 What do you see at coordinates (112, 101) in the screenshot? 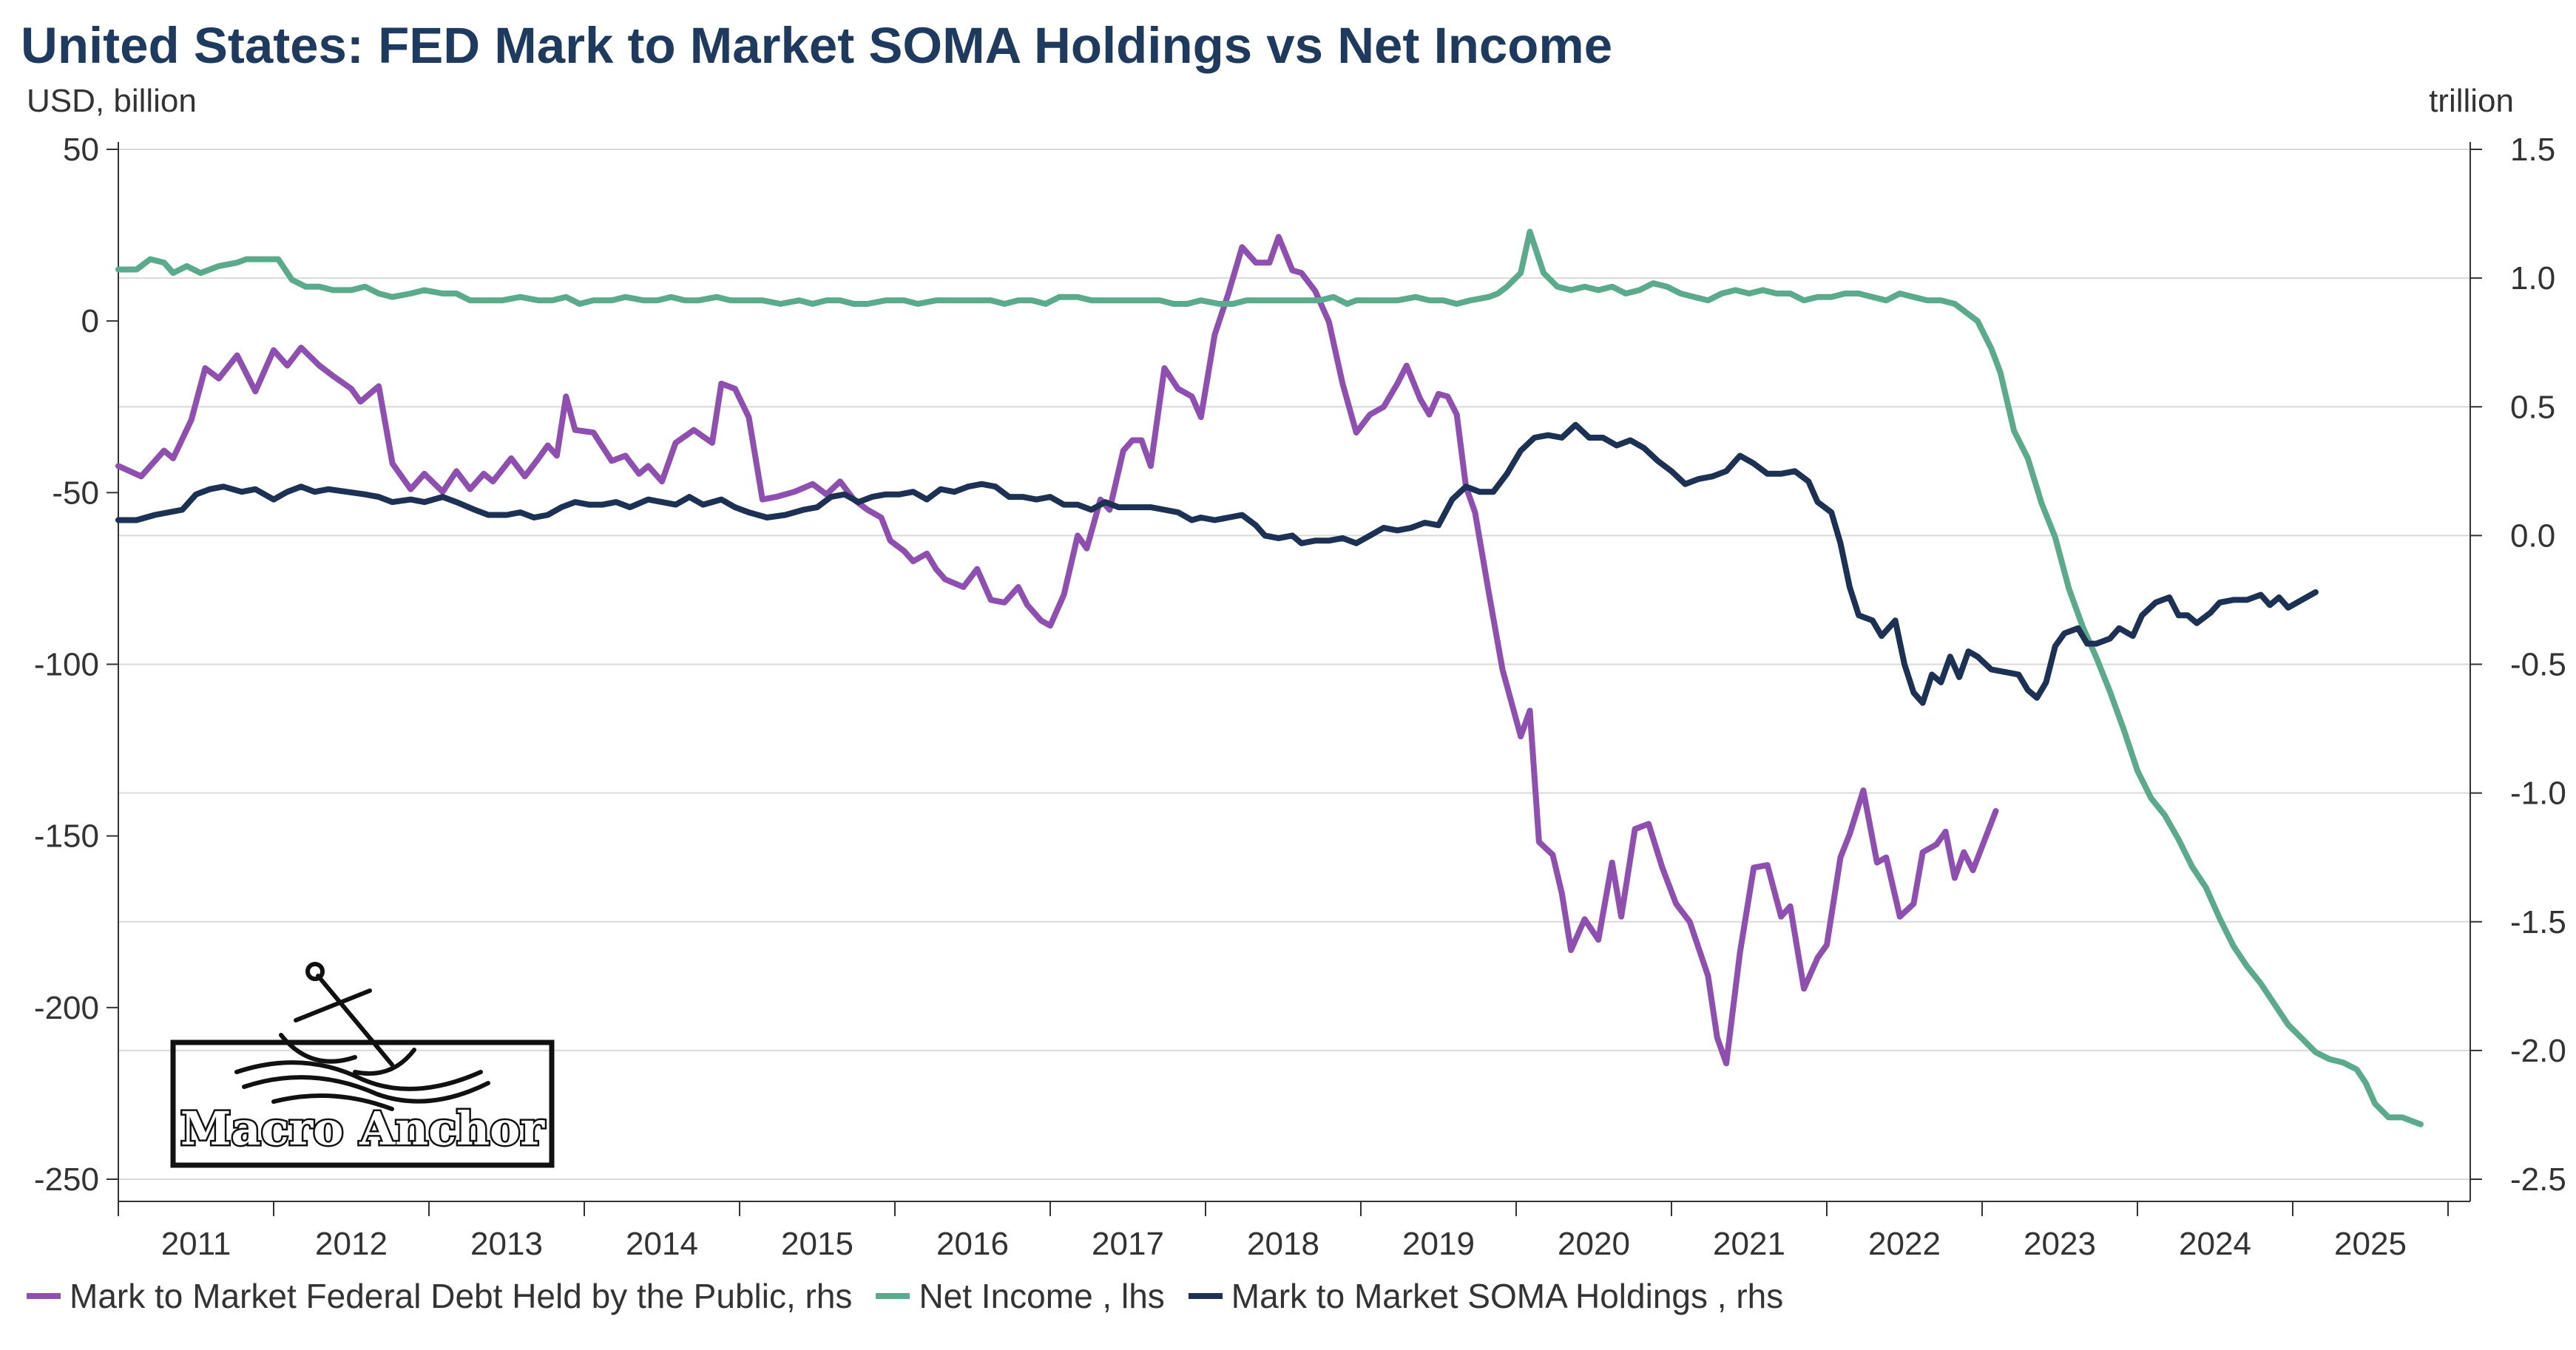
I see `left-axis-unit: USD, billion` at bounding box center [112, 101].